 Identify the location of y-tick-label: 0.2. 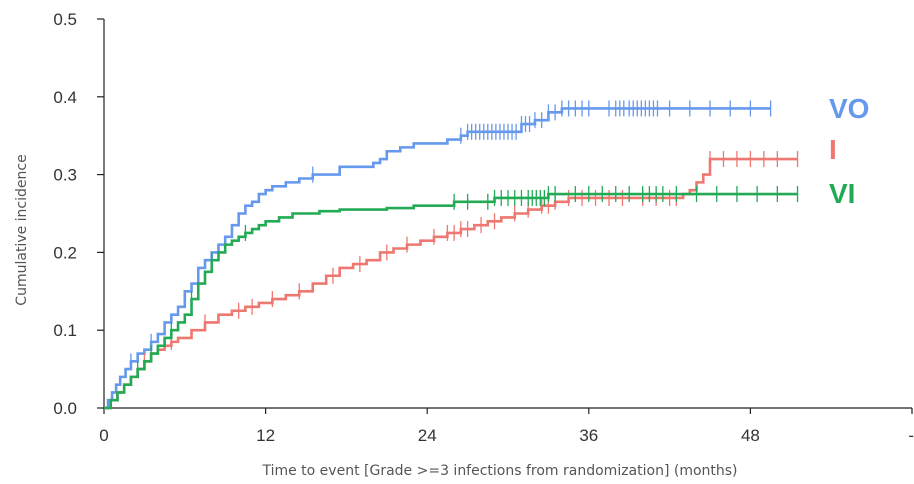
(65, 252).